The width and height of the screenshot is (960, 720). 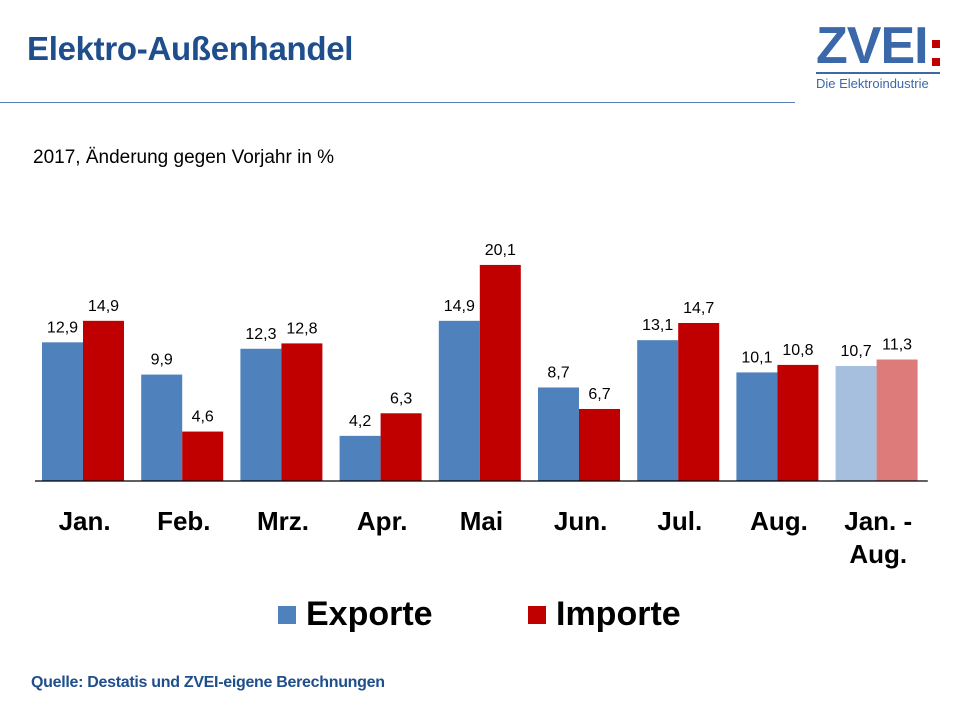 What do you see at coordinates (872, 46) in the screenshot?
I see `logo-wordmark: ZVEI` at bounding box center [872, 46].